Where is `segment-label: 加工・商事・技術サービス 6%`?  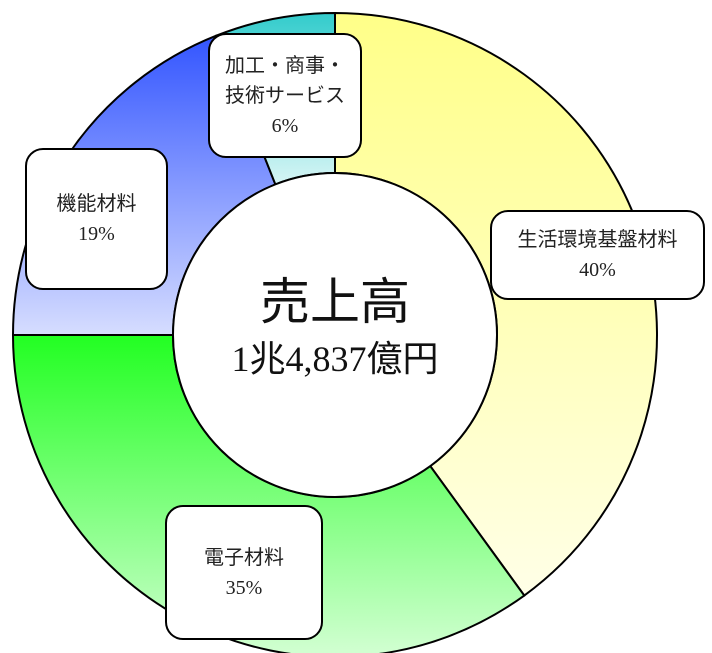 segment-label: 加工・商事・技術サービス 6% is located at coordinates (285, 95).